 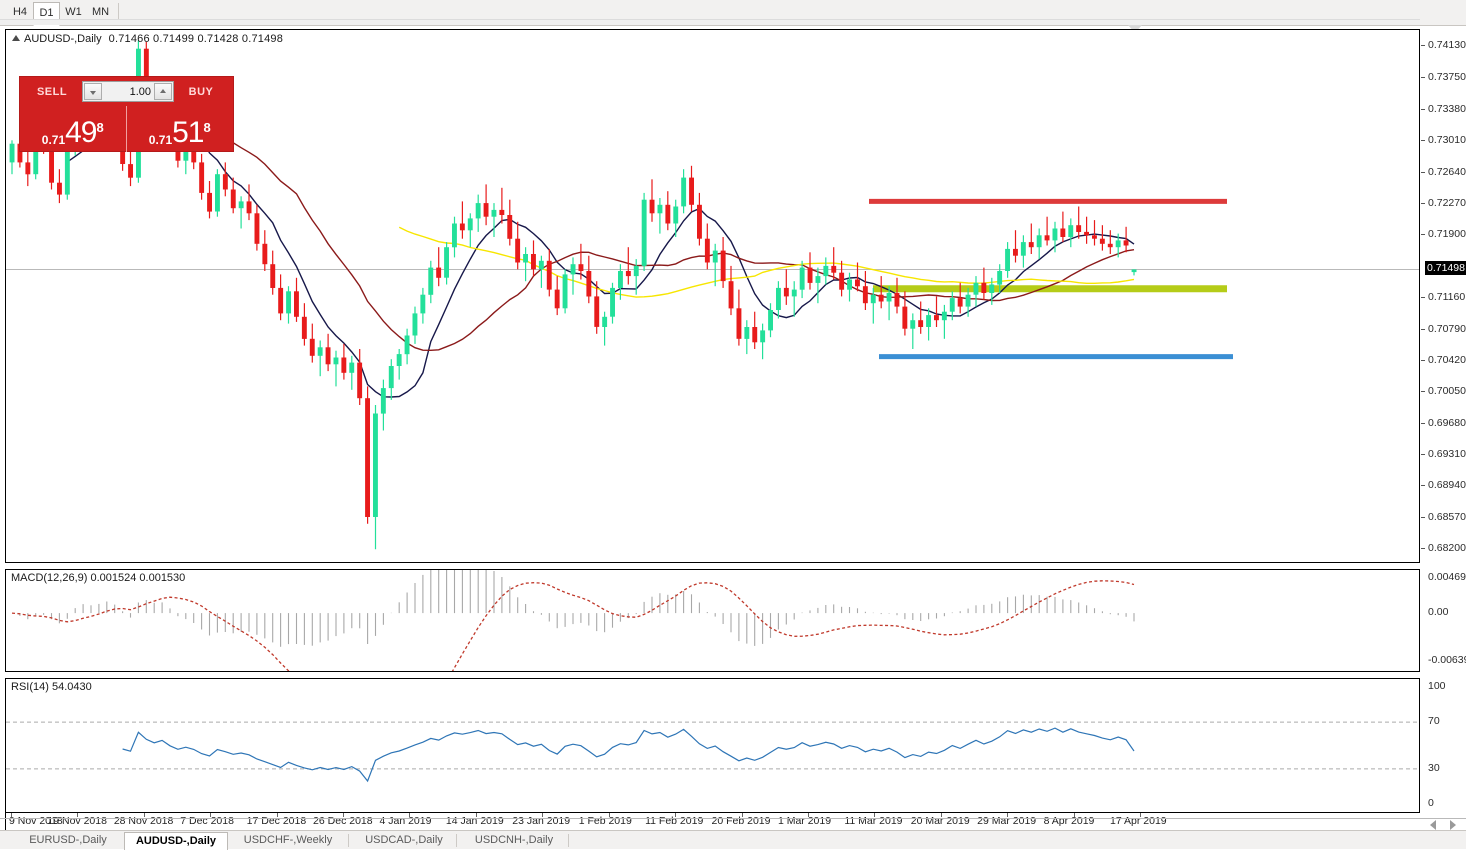 I want to click on timeframe-button-w1: W1, so click(x=73, y=12).